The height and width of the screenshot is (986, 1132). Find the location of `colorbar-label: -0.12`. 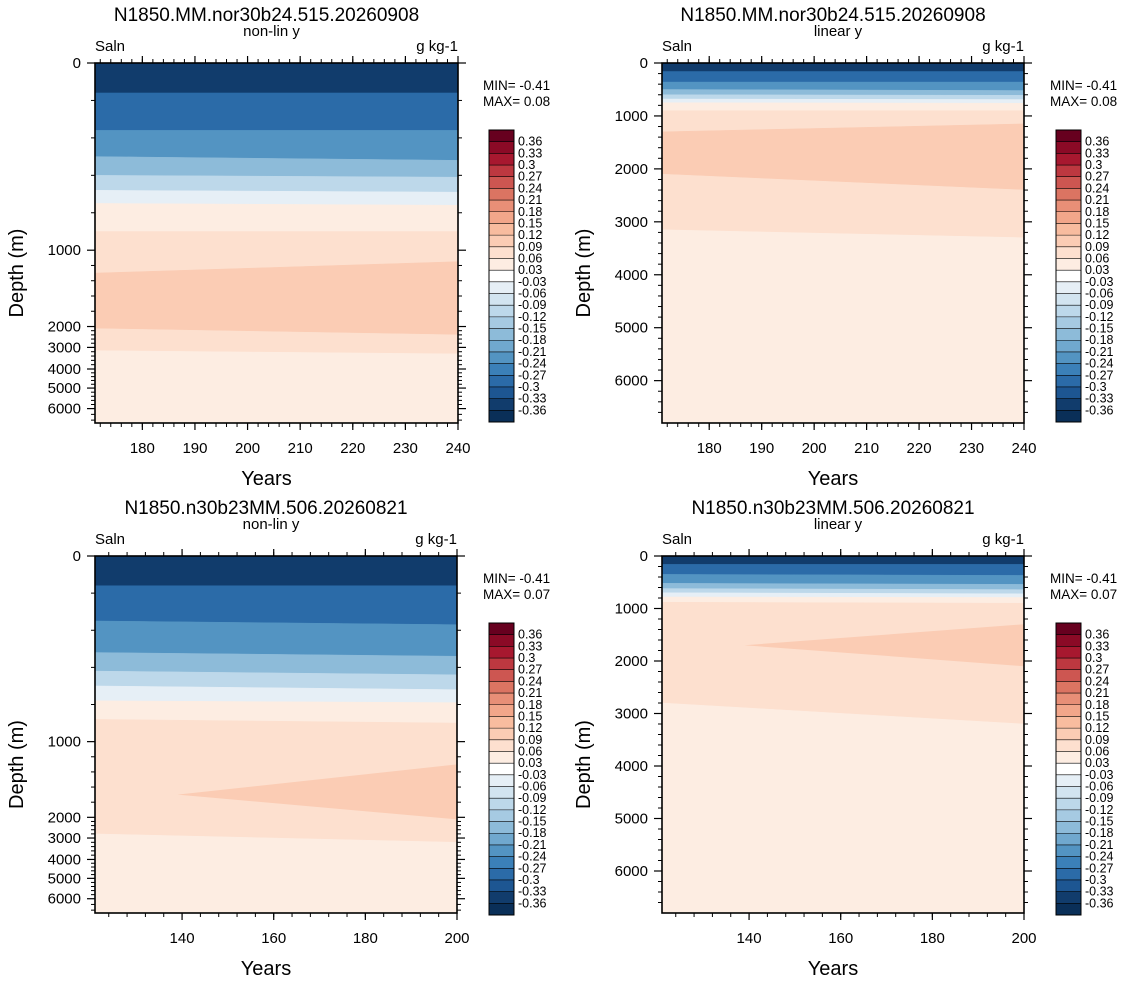

colorbar-label: -0.12 is located at coordinates (1099, 810).